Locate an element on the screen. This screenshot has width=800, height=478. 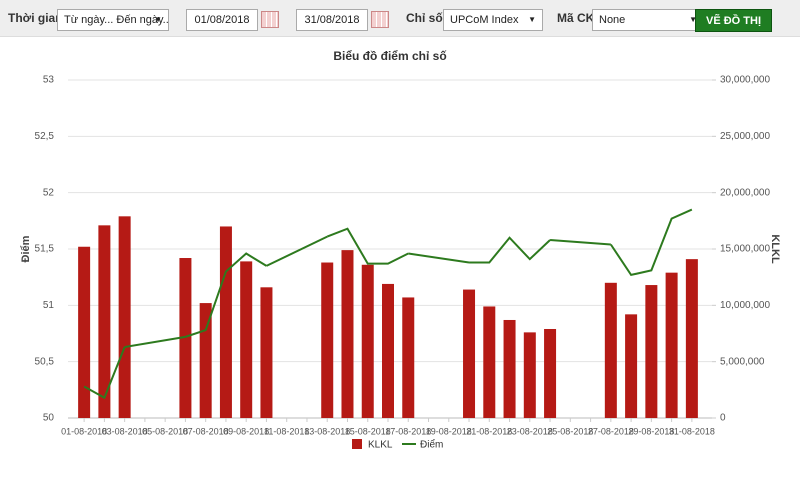
x-tick-label: 23-08-2018 is located at coordinates (530, 431).